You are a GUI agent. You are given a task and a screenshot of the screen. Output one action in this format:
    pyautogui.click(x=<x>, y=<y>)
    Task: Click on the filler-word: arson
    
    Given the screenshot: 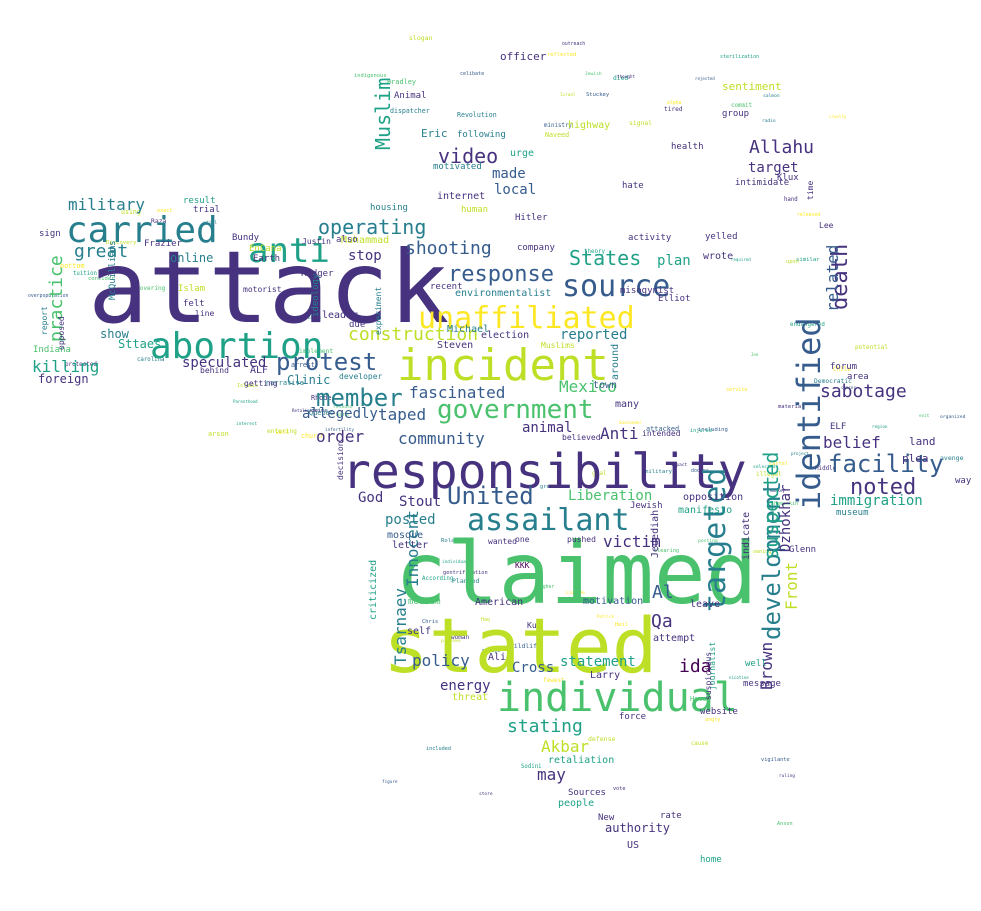 What is the action you would take?
    pyautogui.click(x=218, y=434)
    